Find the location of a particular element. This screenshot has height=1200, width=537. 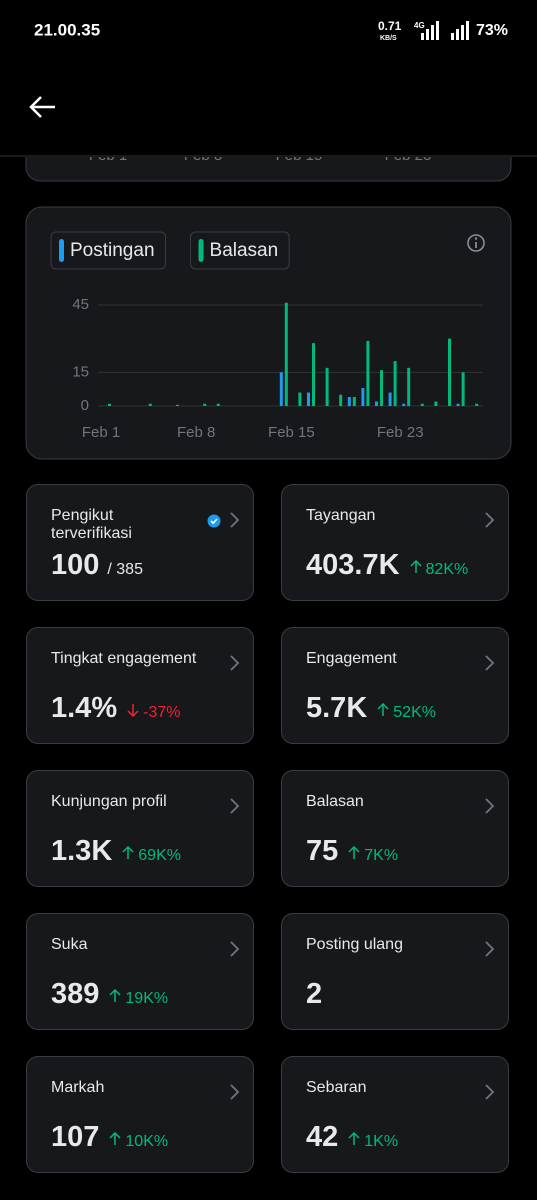

metric-change: 7K% is located at coordinates (373, 854).